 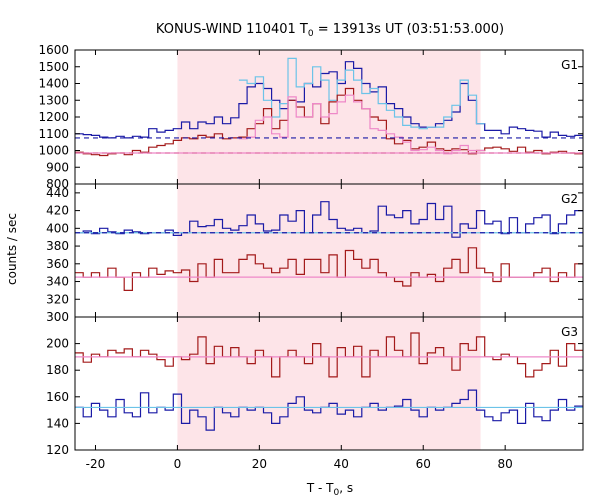 What do you see at coordinates (569, 65) in the screenshot?
I see `panel-label-g1: G1` at bounding box center [569, 65].